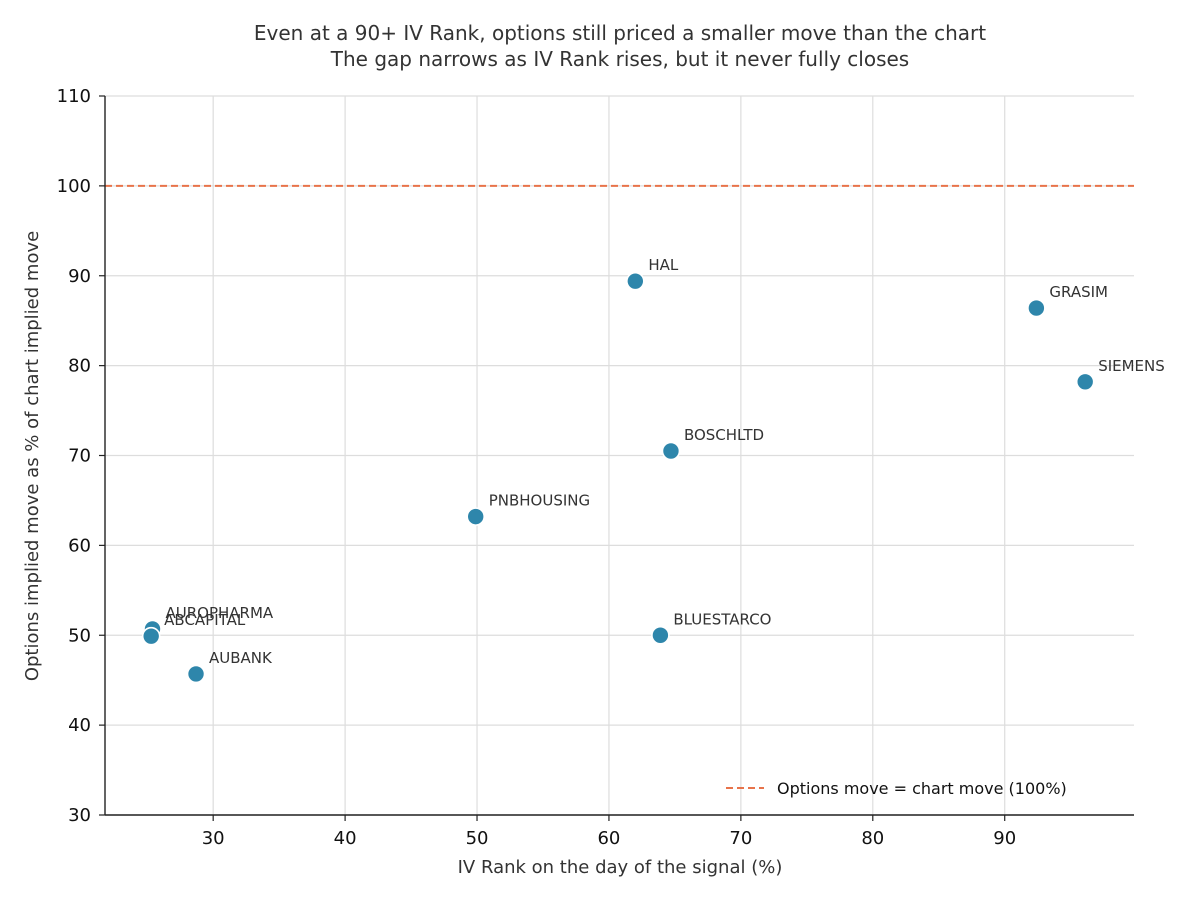  What do you see at coordinates (539, 501) in the screenshot?
I see `data-point-label: PNBHOUSING` at bounding box center [539, 501].